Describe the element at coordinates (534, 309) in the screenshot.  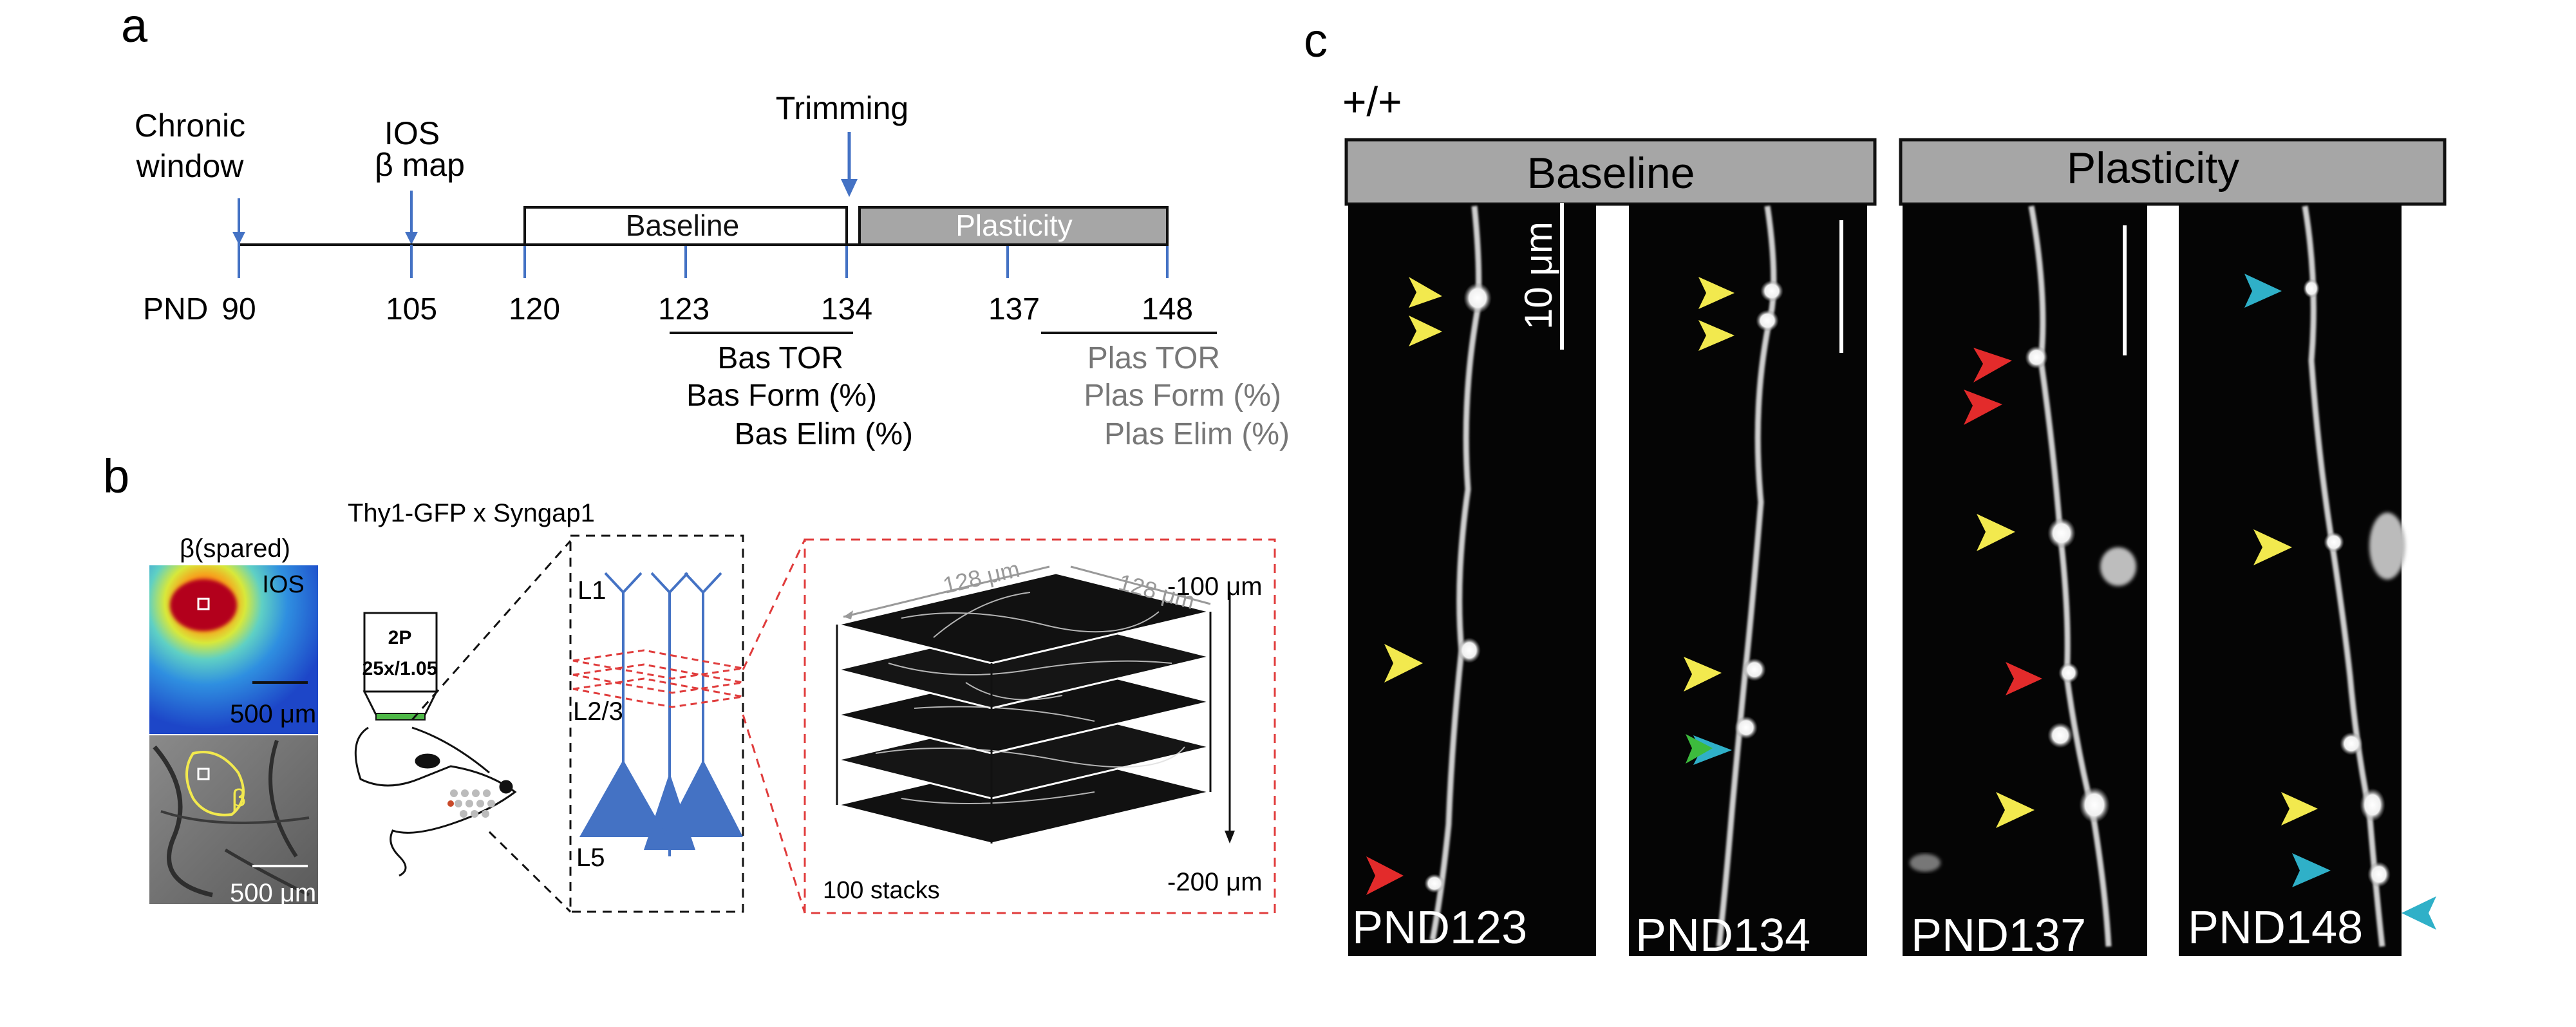
I see `tick-label-120: 120` at that location.